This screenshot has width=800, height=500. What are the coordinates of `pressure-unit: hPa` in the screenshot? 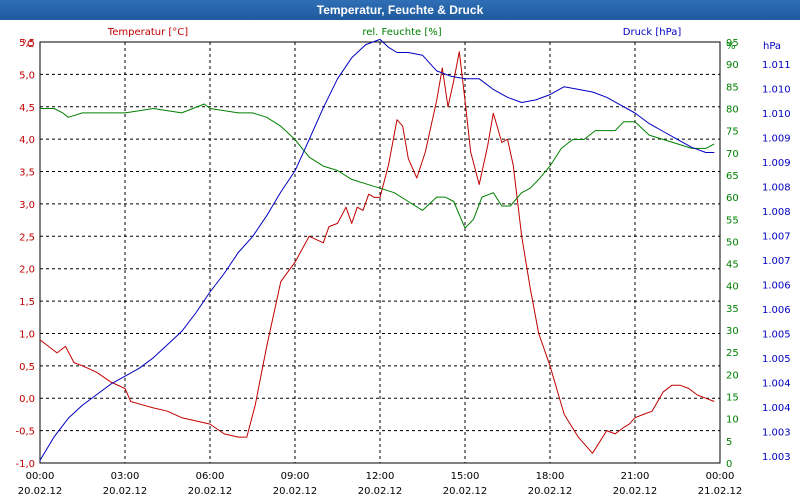 It's located at (772, 46).